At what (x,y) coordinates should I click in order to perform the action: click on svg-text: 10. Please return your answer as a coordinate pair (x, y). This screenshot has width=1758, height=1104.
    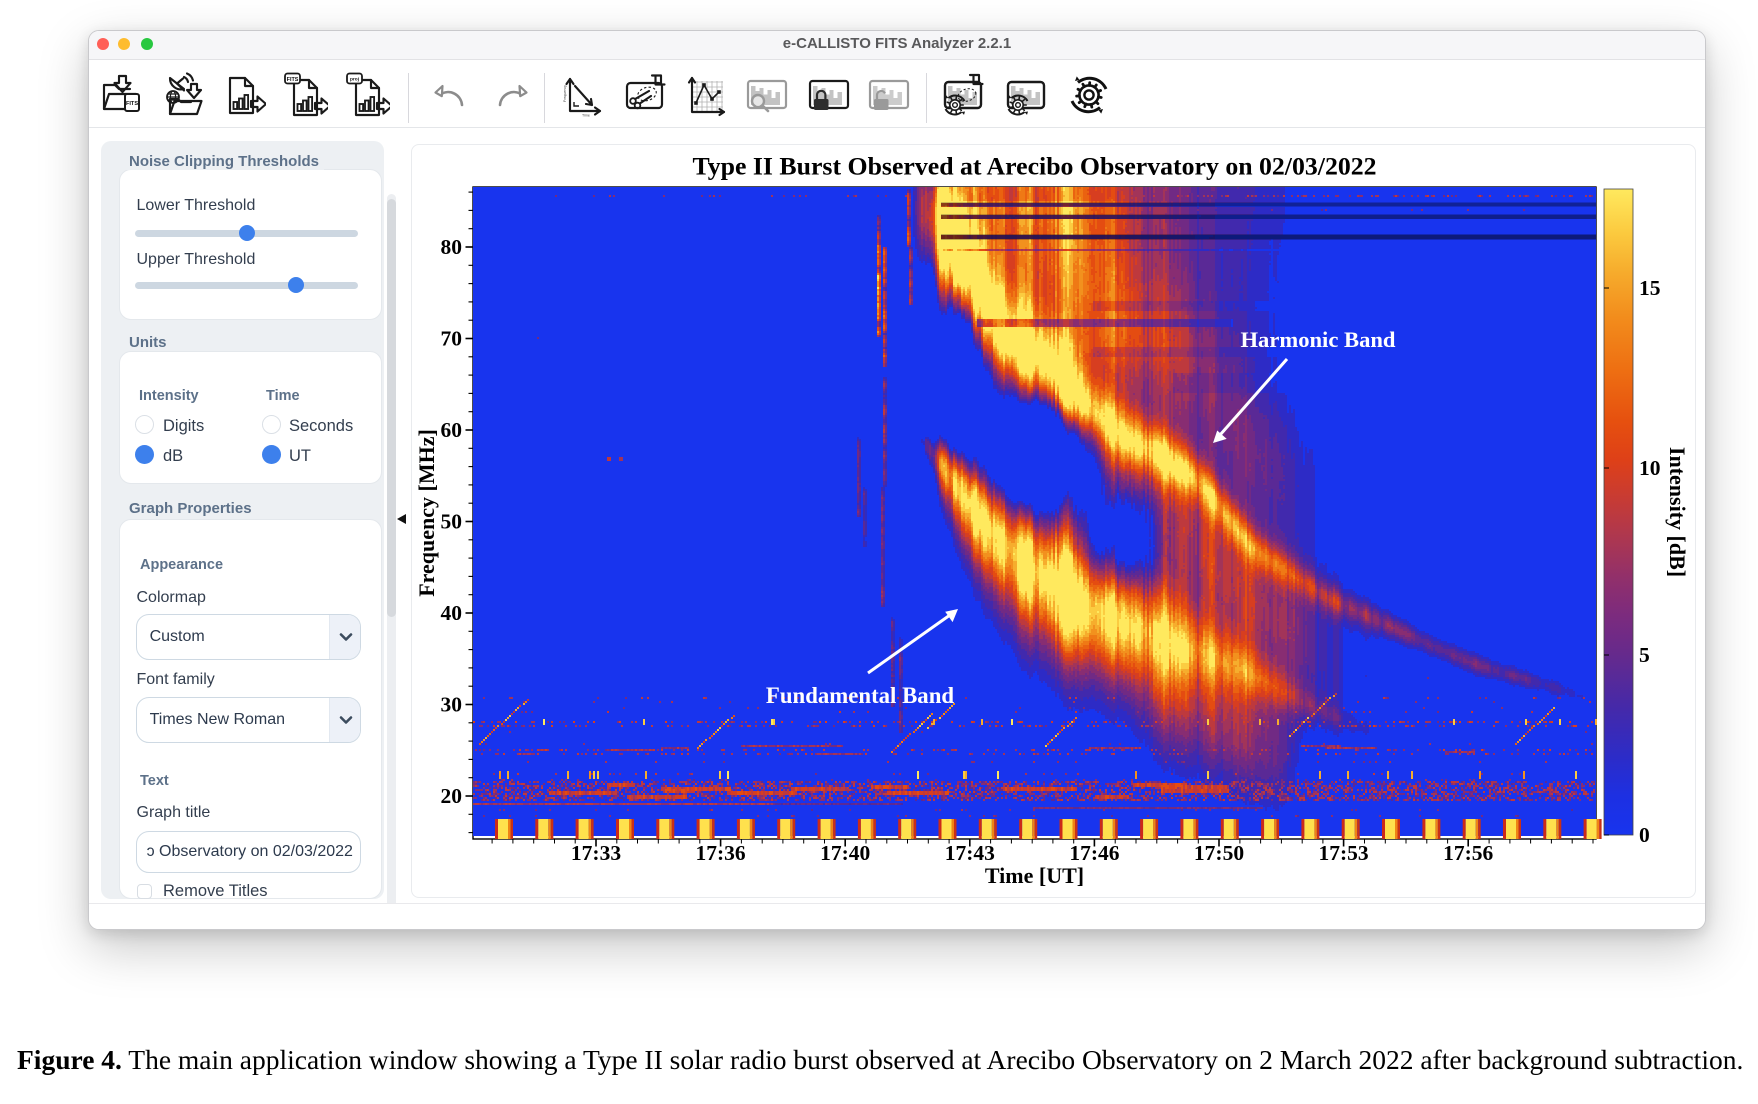
    Looking at the image, I should click on (1650, 468).